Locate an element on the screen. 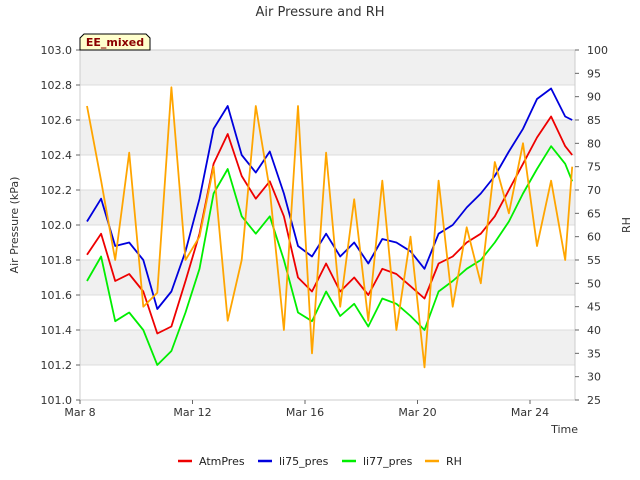  y2-tick-label: 70 is located at coordinates (594, 190).